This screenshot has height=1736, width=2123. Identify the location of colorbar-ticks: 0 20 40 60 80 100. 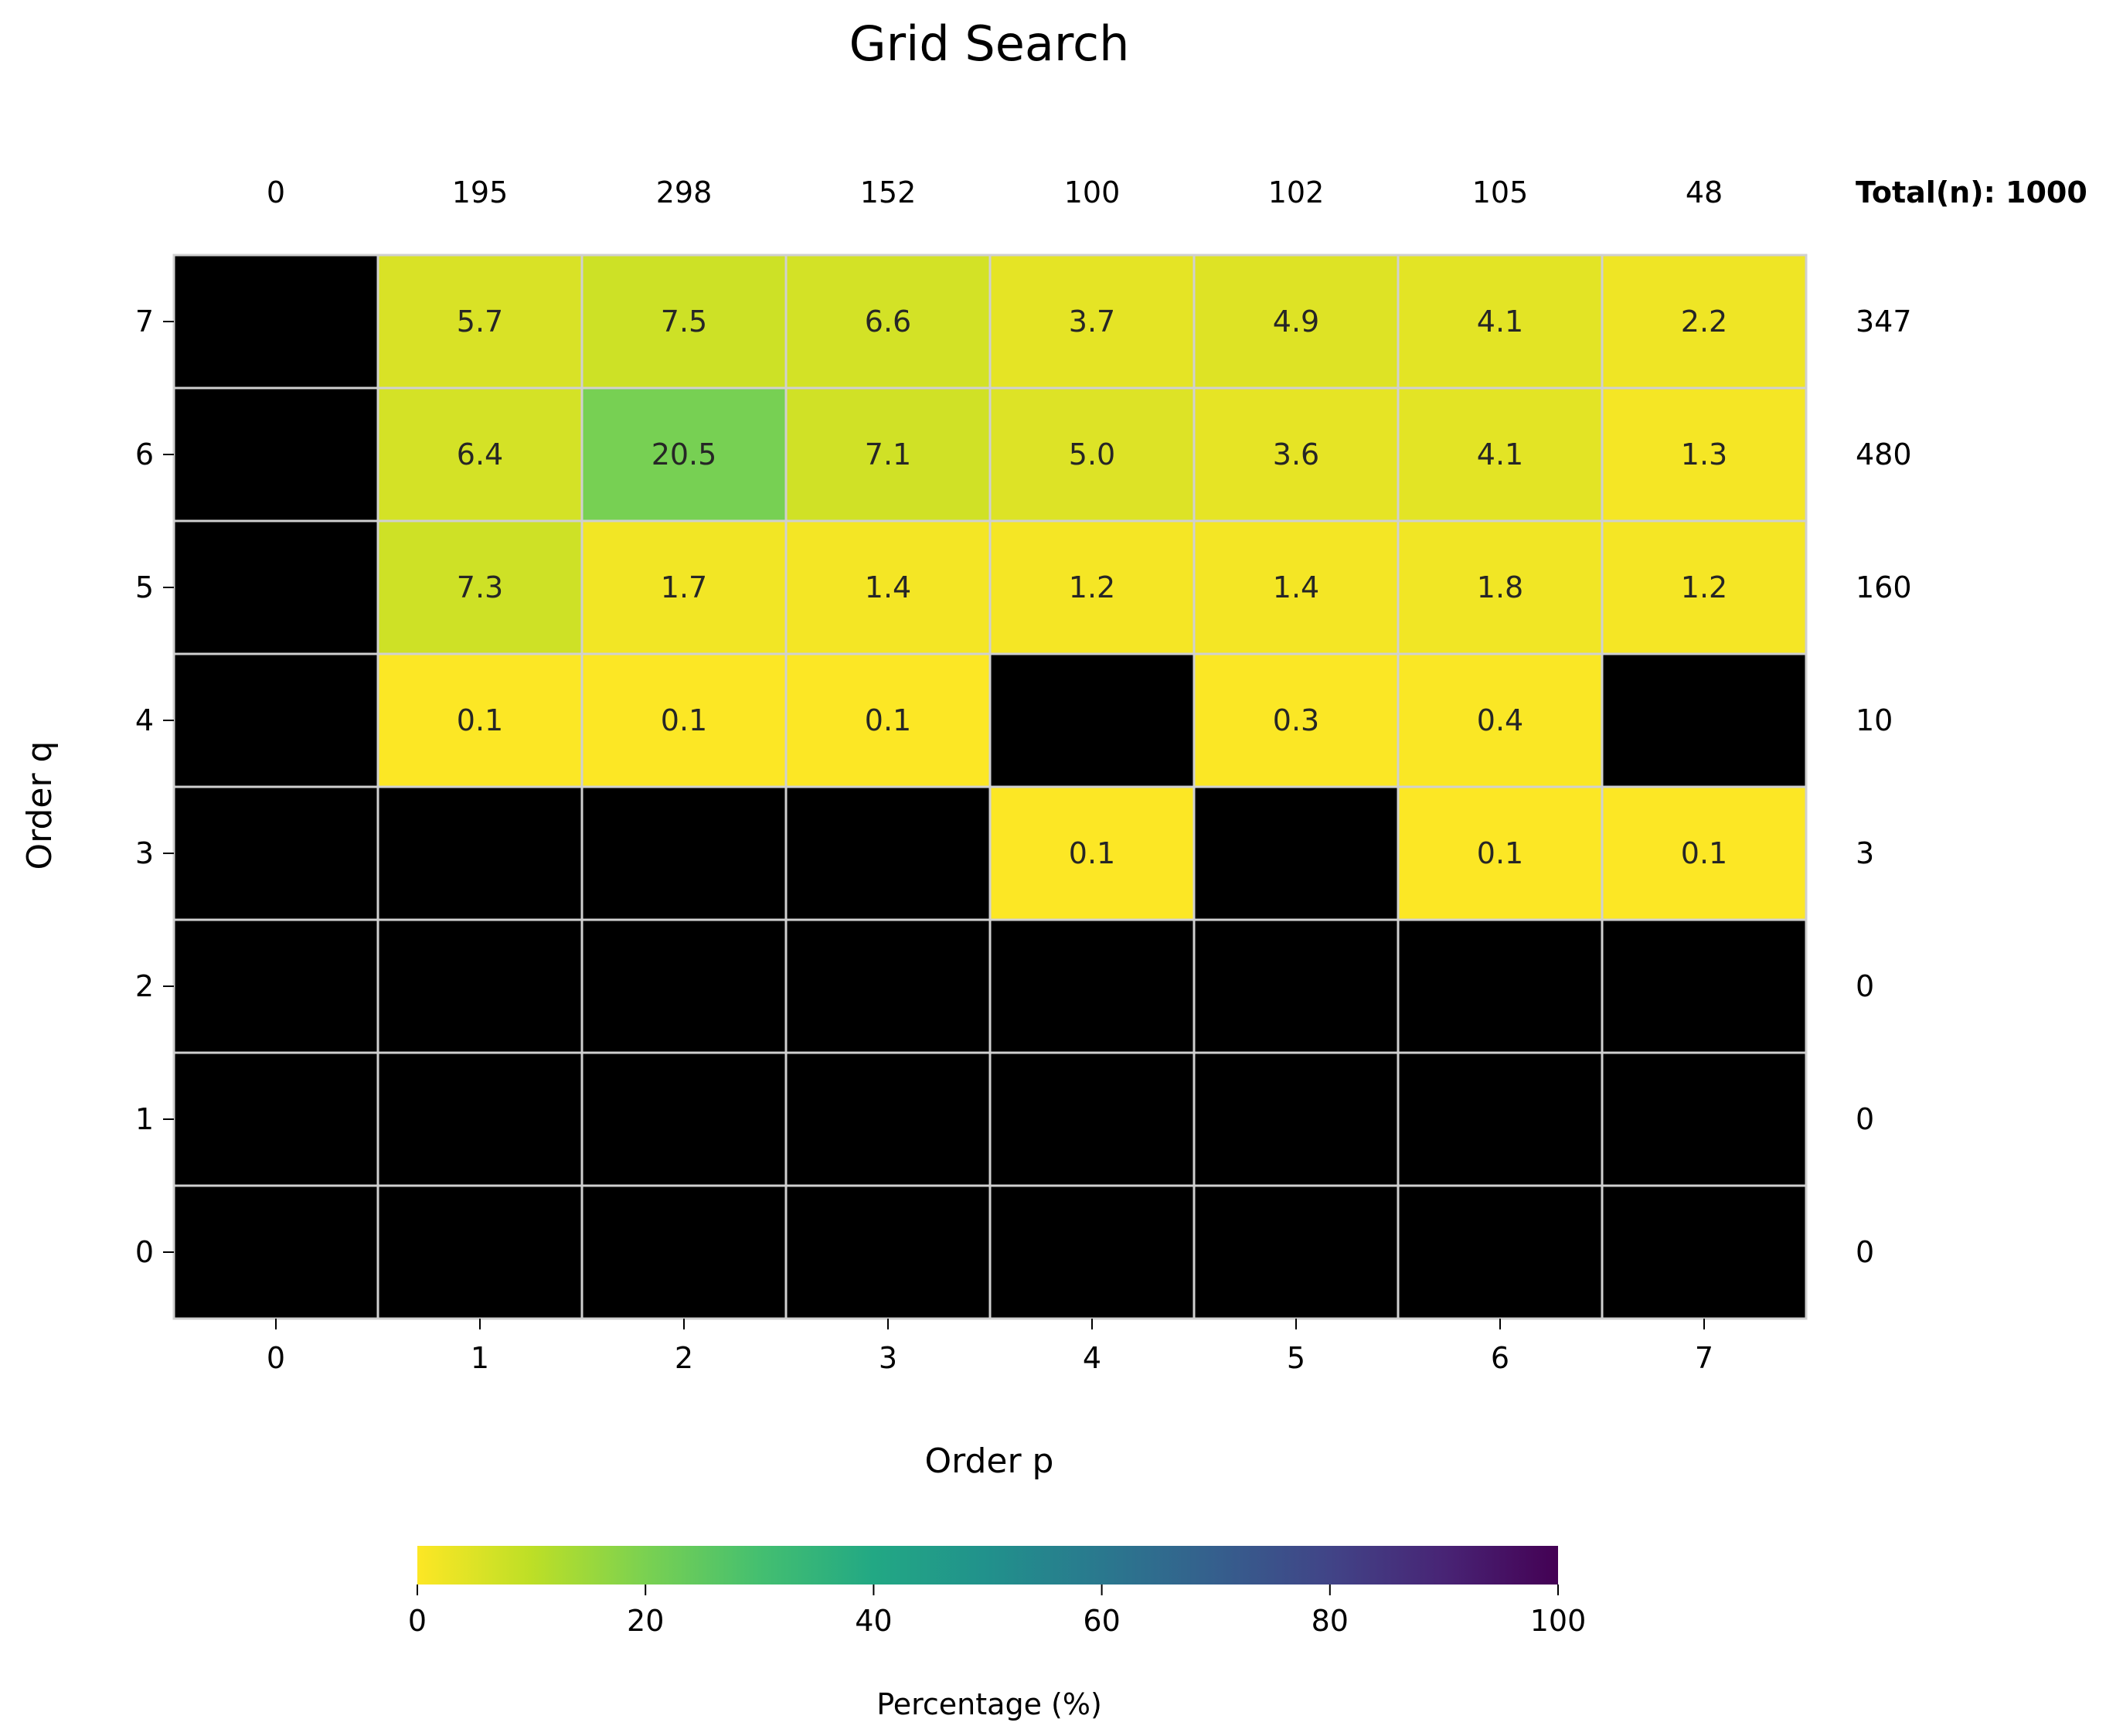
(997, 1612).